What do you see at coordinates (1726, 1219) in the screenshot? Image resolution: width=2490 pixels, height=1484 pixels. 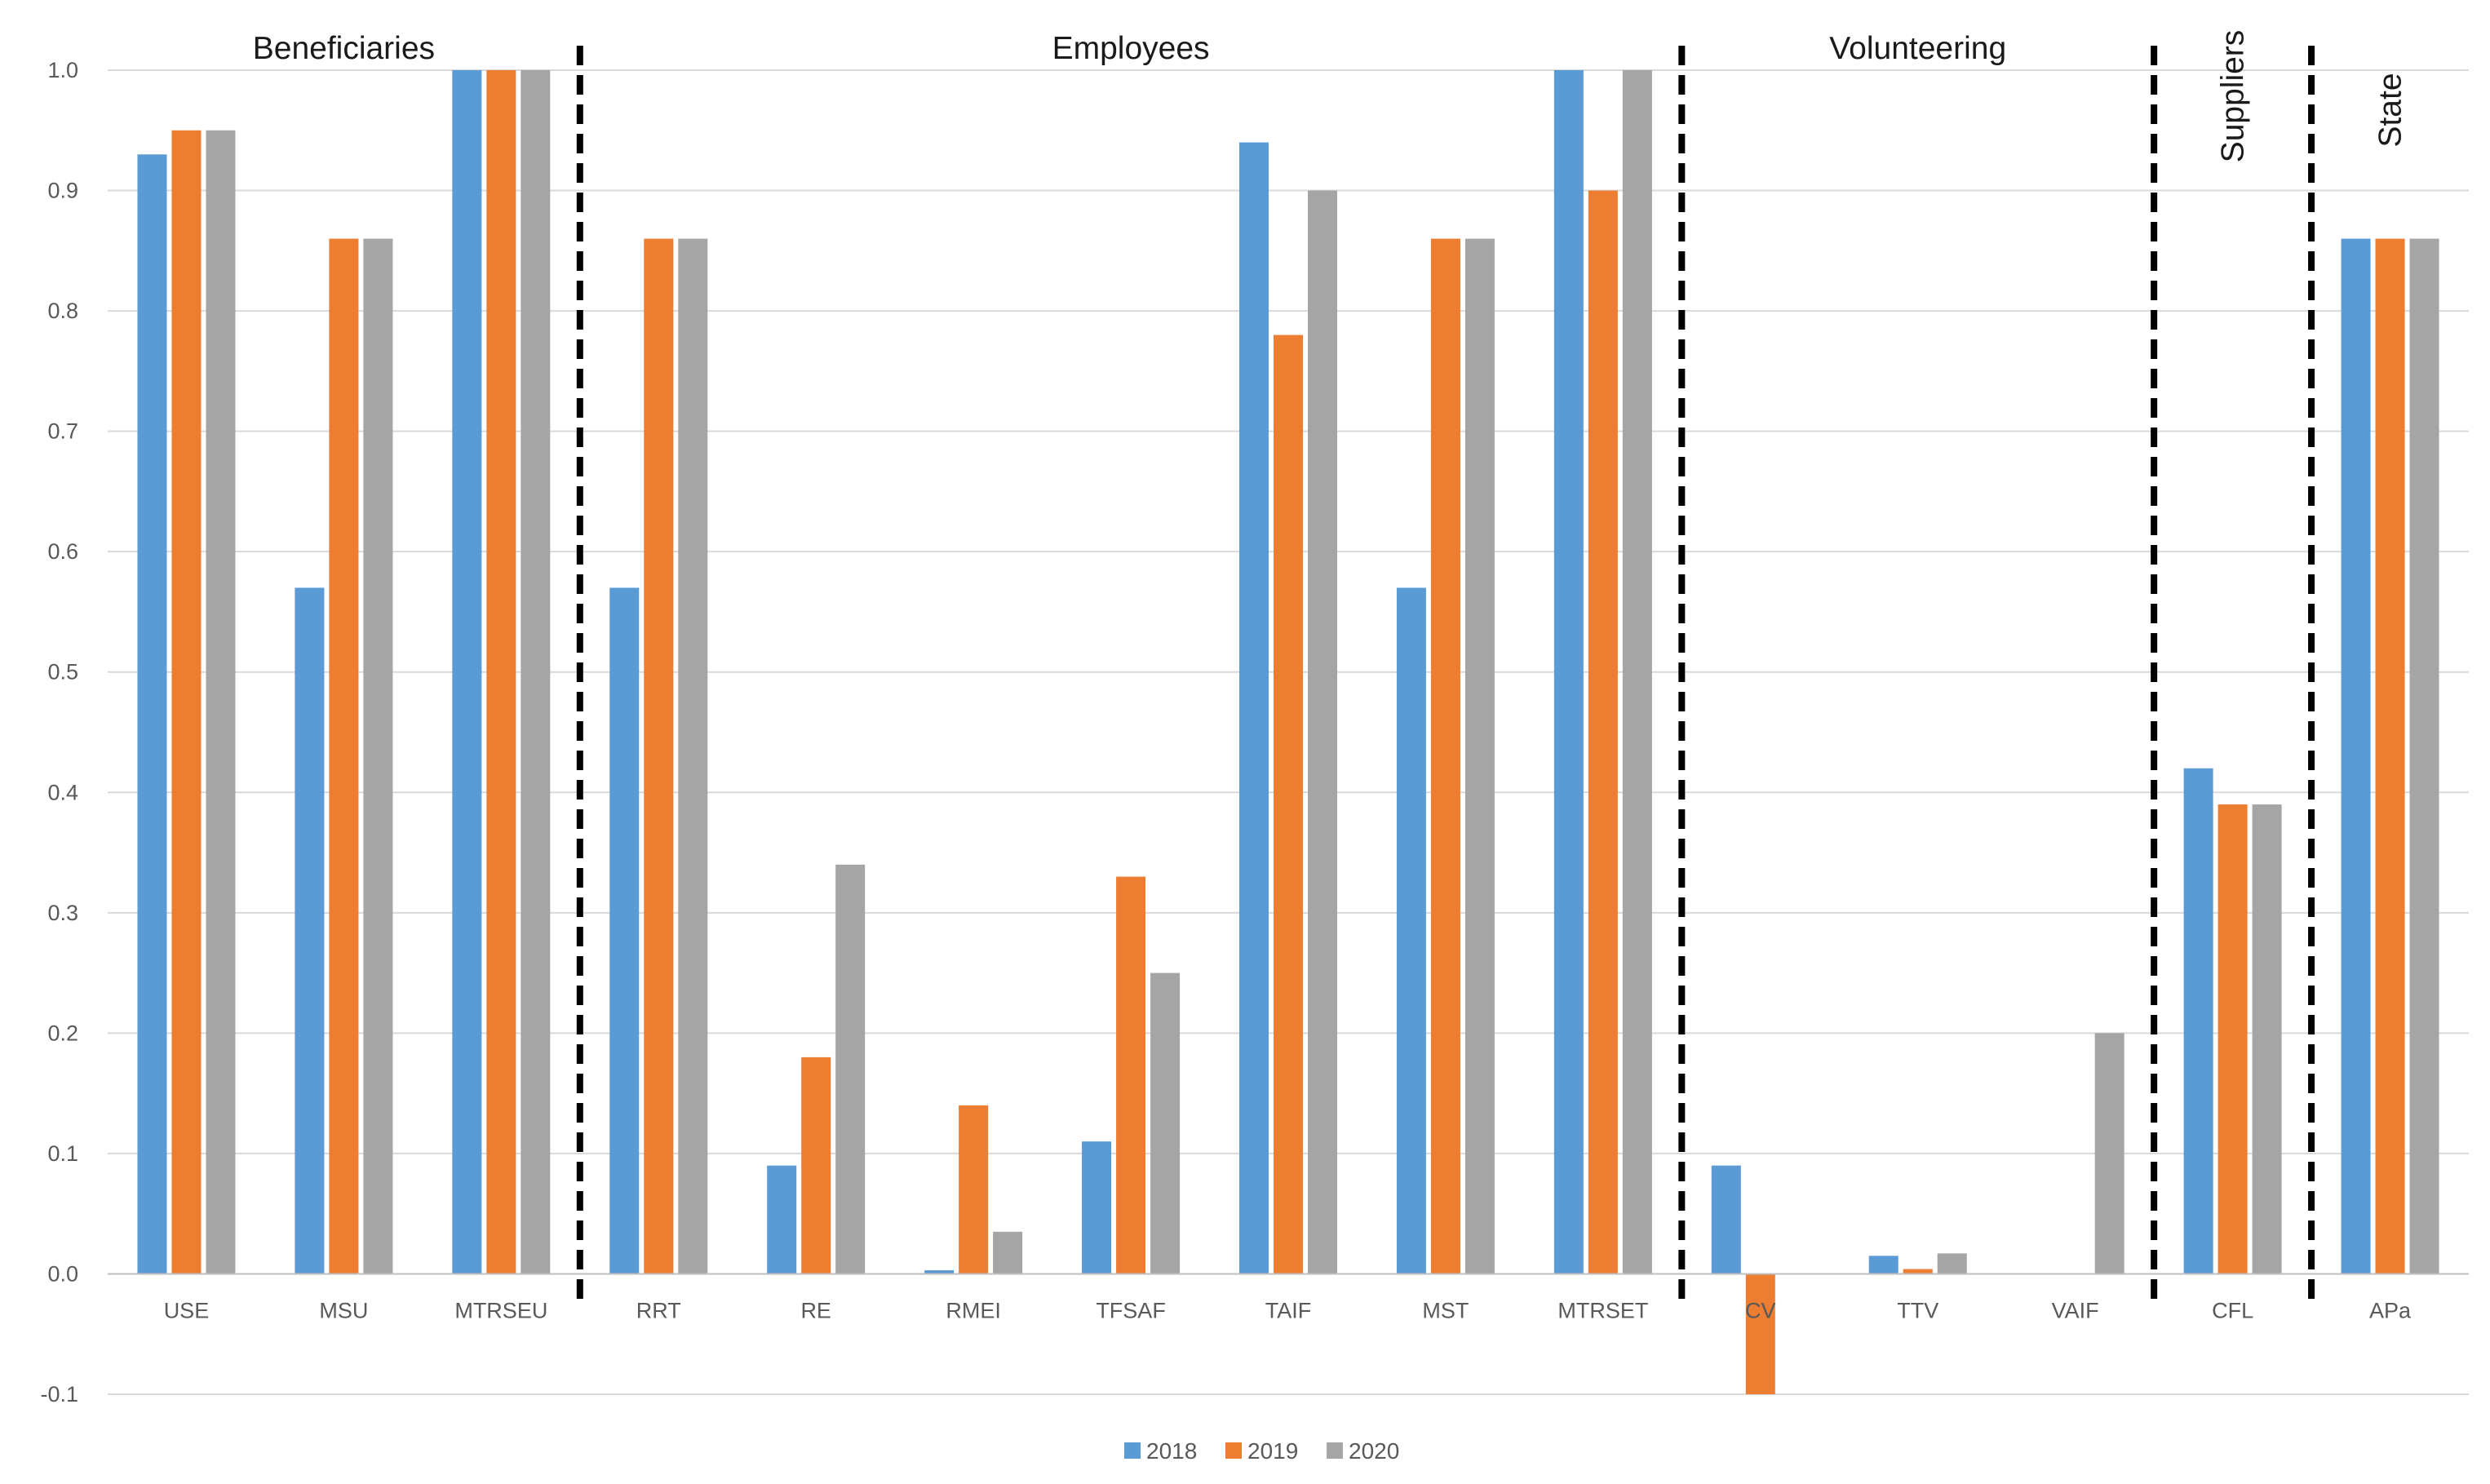 I see `bar-2018-CV` at bounding box center [1726, 1219].